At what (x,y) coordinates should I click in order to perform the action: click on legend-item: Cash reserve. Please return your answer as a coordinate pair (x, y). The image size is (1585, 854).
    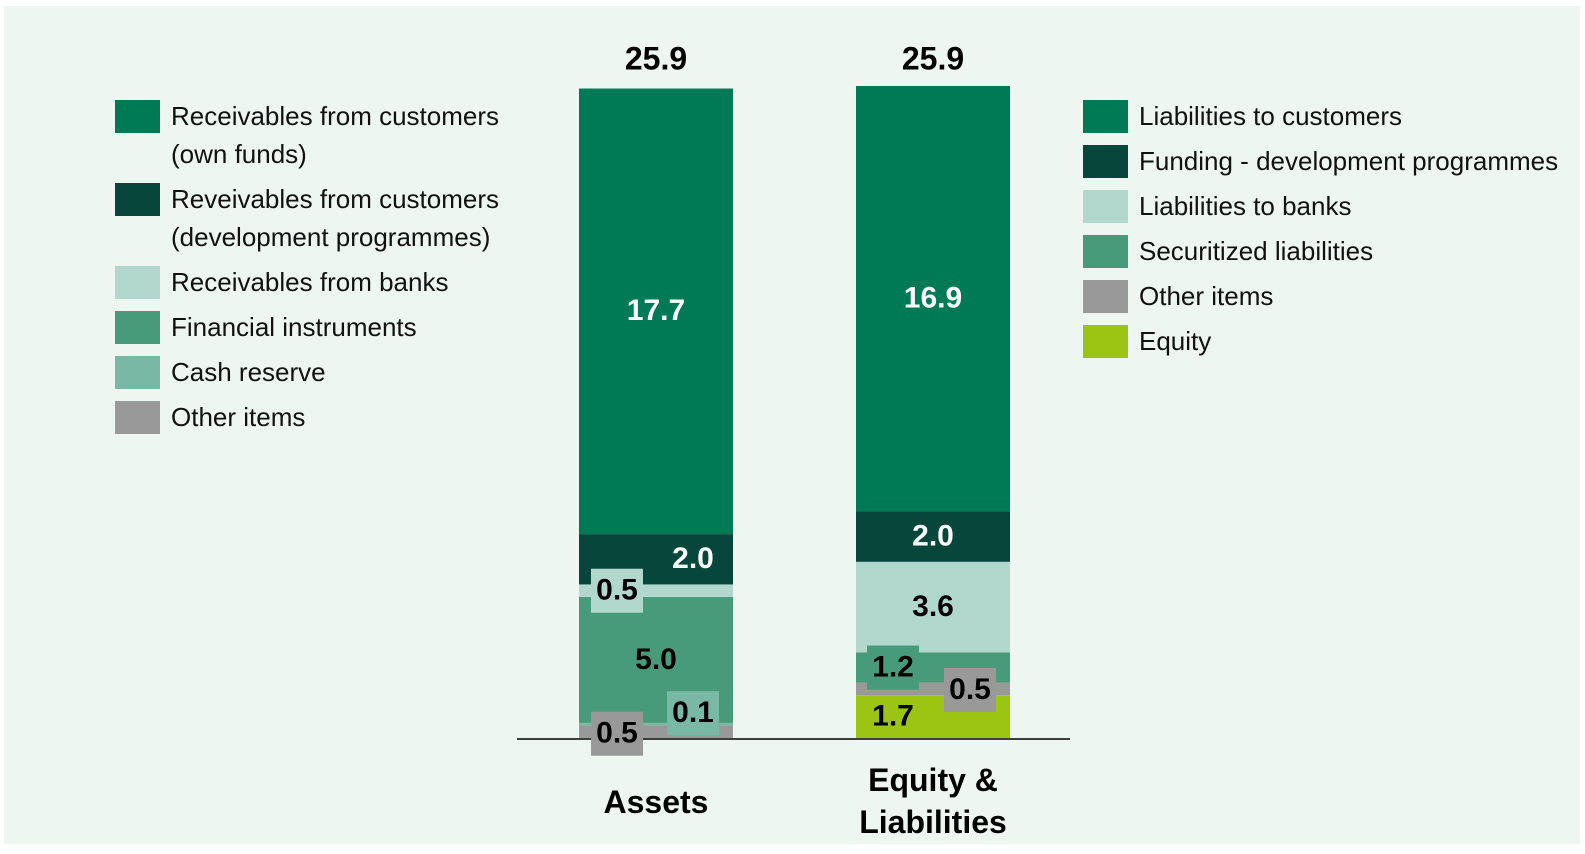
    Looking at the image, I should click on (315, 373).